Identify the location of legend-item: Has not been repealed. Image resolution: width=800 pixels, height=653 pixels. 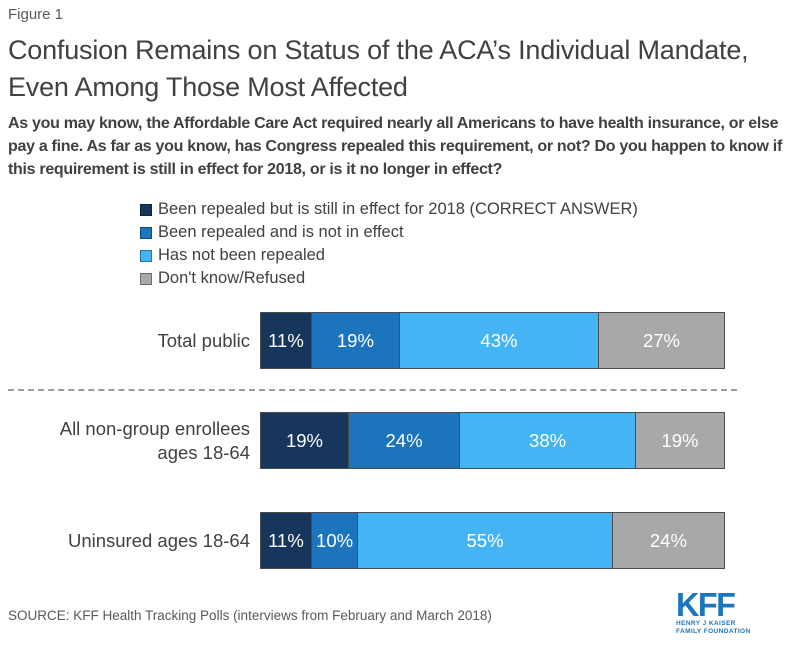
(389, 255).